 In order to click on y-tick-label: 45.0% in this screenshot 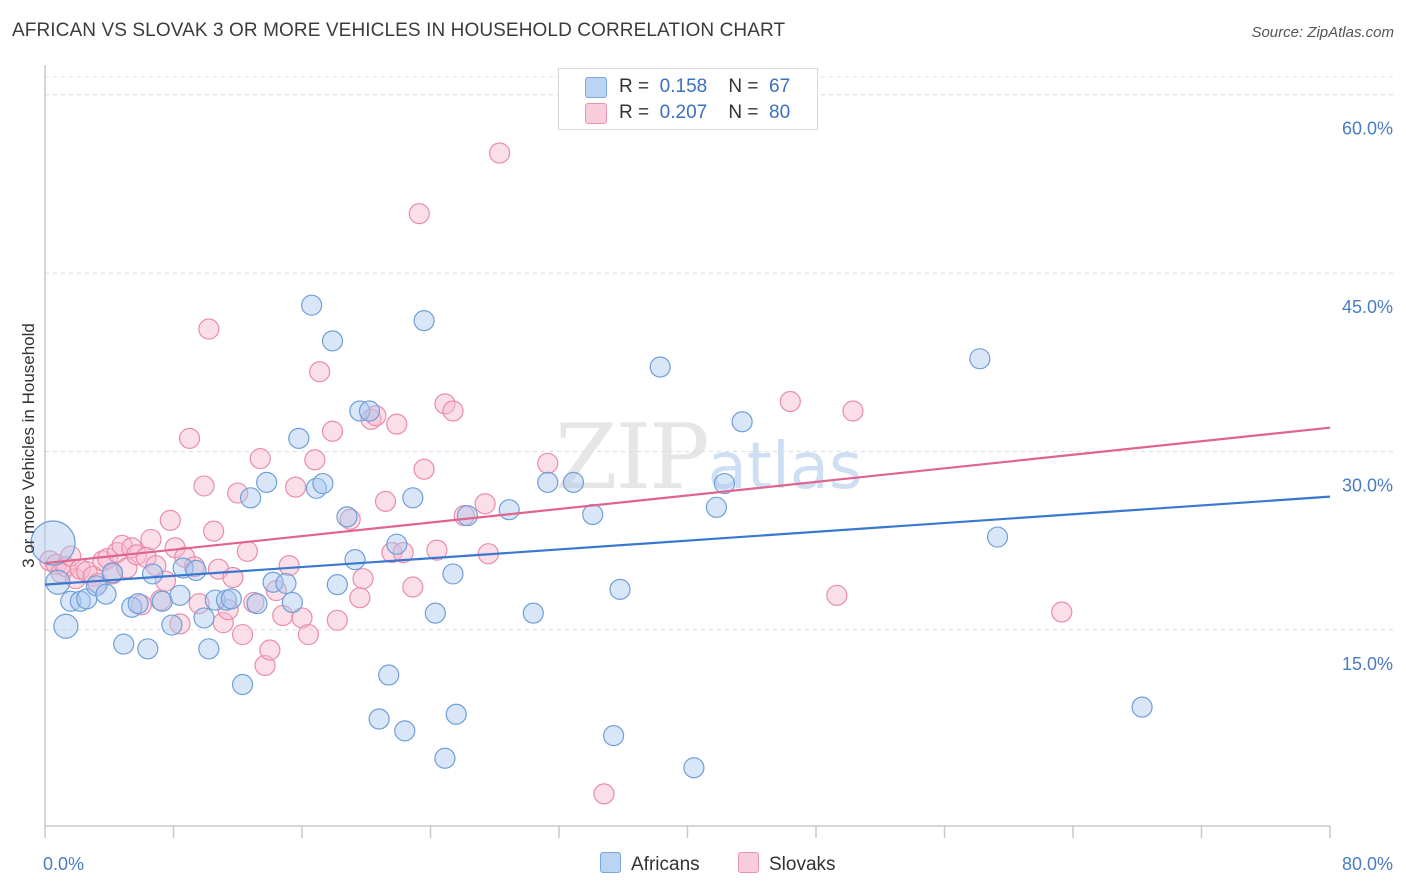, I will do `click(1367, 307)`.